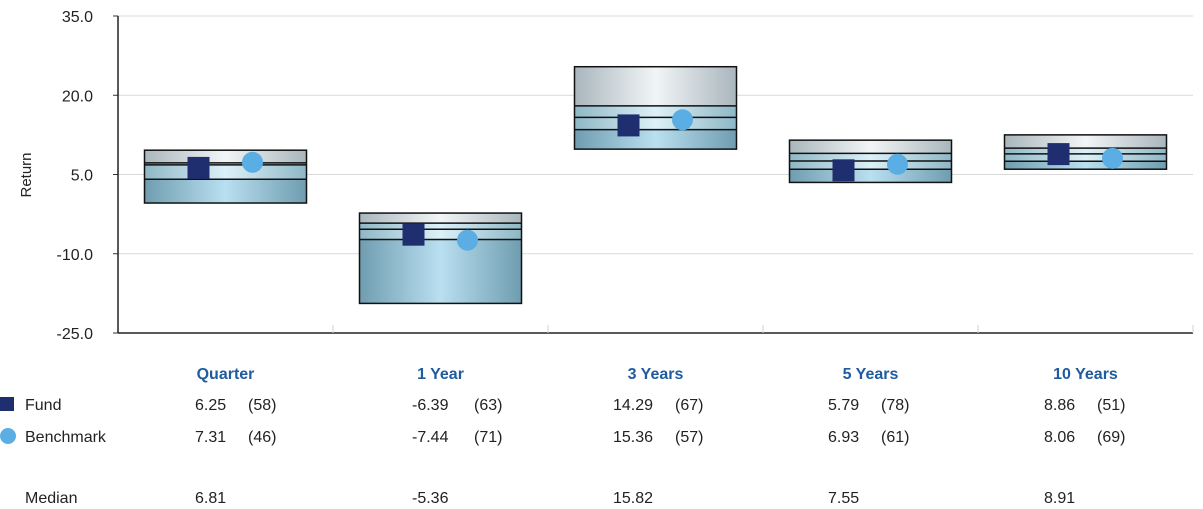  What do you see at coordinates (210, 437) in the screenshot?
I see `value-cell: 7.31` at bounding box center [210, 437].